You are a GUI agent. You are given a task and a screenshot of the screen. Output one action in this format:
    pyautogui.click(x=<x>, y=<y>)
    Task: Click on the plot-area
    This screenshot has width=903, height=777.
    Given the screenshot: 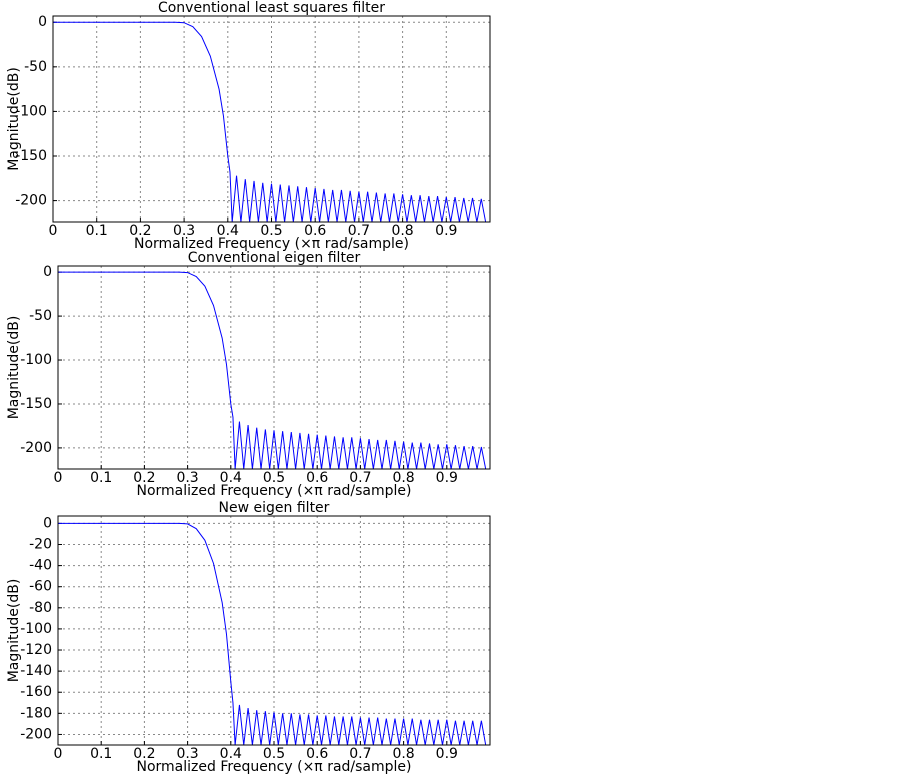 What is the action you would take?
    pyautogui.click(x=274, y=630)
    